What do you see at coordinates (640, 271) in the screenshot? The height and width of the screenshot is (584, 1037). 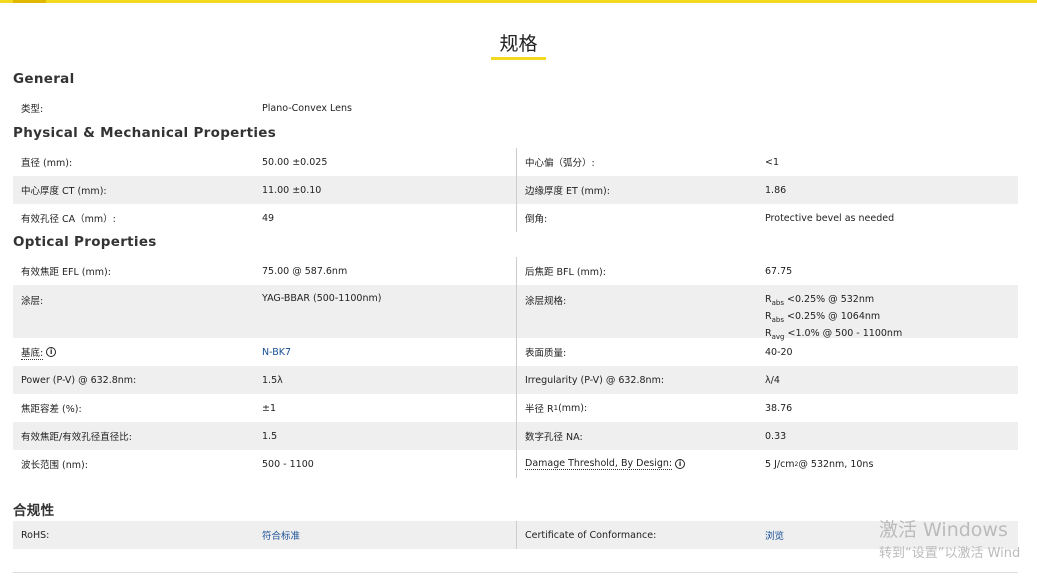 I see `spec-label: 后焦距 BFL (mm):` at bounding box center [640, 271].